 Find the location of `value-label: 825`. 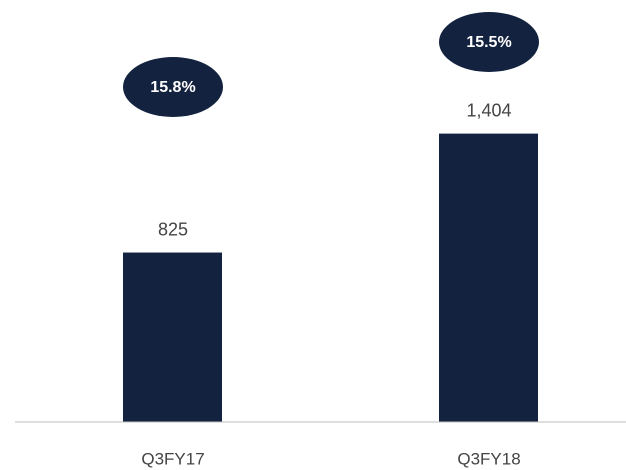

value-label: 825 is located at coordinates (173, 229).